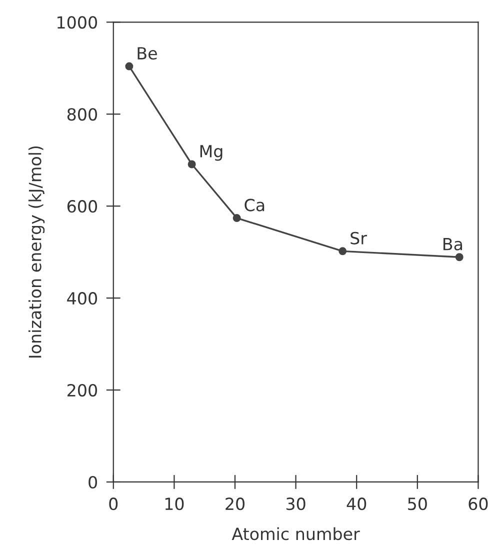  What do you see at coordinates (82, 298) in the screenshot?
I see `y-tick-label: 400` at bounding box center [82, 298].